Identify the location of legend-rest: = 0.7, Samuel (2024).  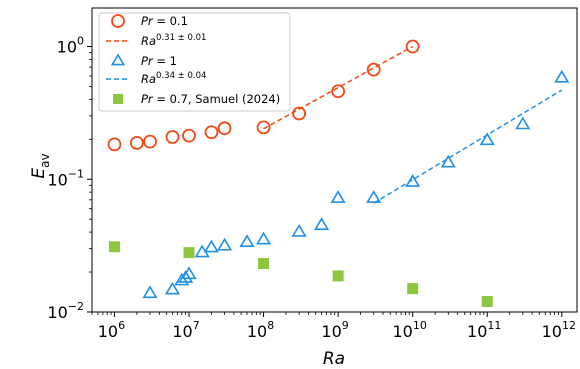
(217, 99).